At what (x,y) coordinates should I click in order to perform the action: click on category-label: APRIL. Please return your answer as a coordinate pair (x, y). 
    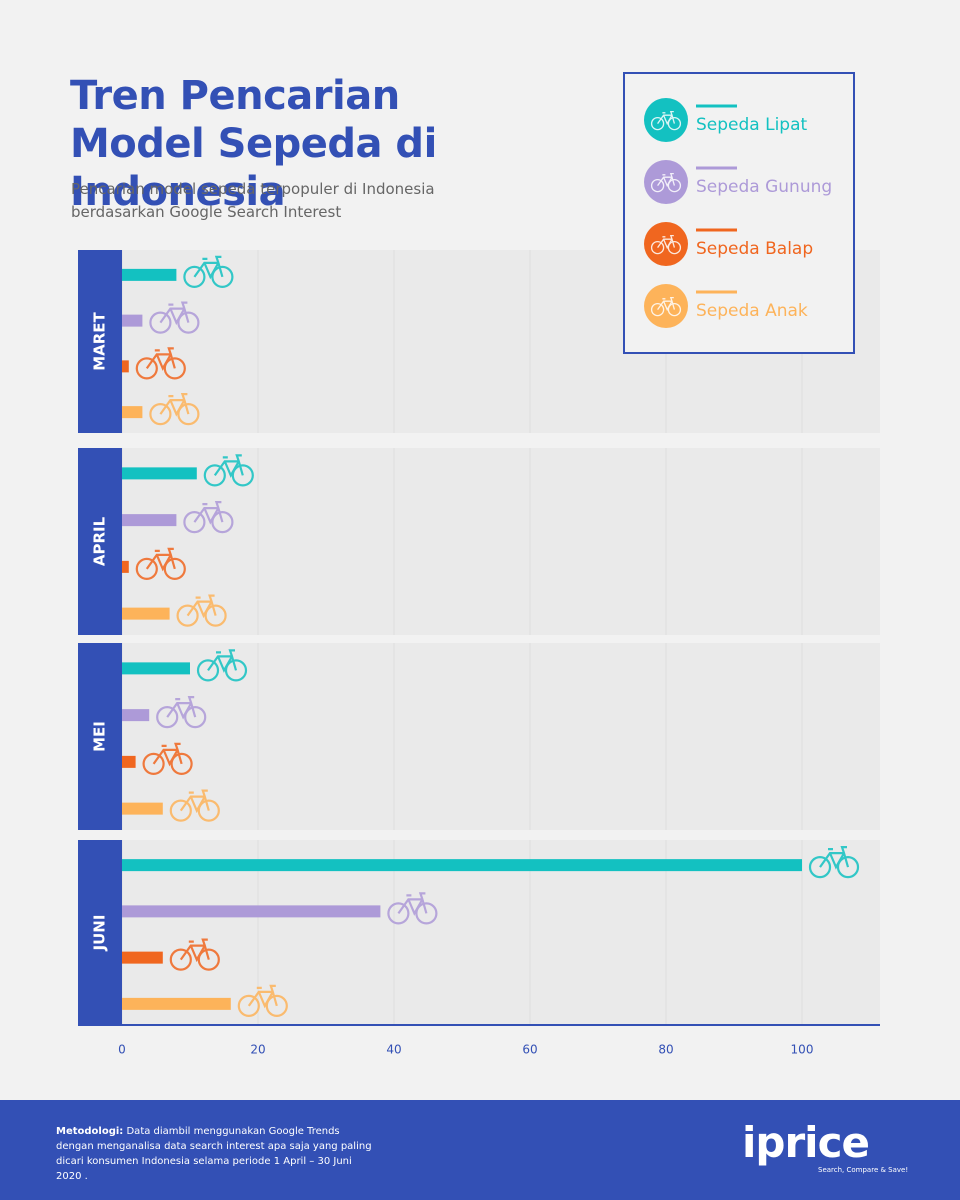
    Looking at the image, I should click on (100, 541).